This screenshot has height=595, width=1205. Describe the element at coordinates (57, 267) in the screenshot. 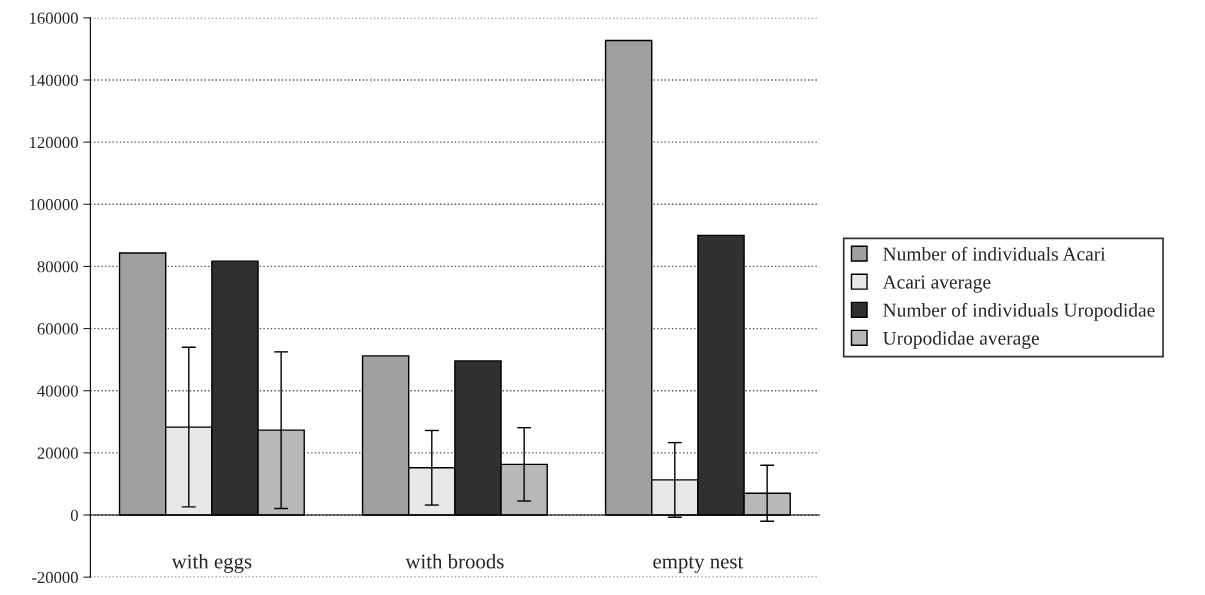

I see `y-tick-label: 80000` at that location.